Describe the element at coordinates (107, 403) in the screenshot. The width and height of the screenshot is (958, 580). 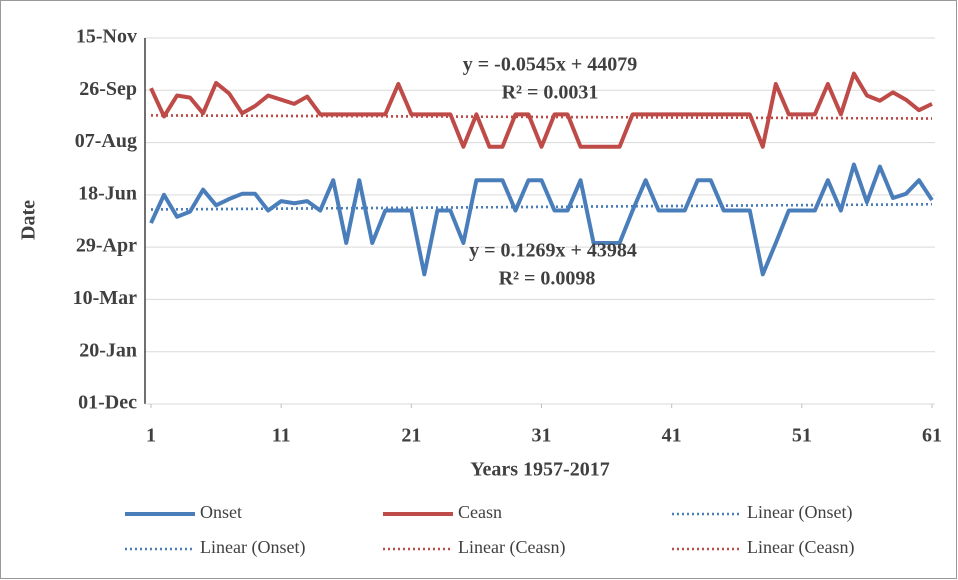
I see `y-tick-label: 01-Dec` at that location.